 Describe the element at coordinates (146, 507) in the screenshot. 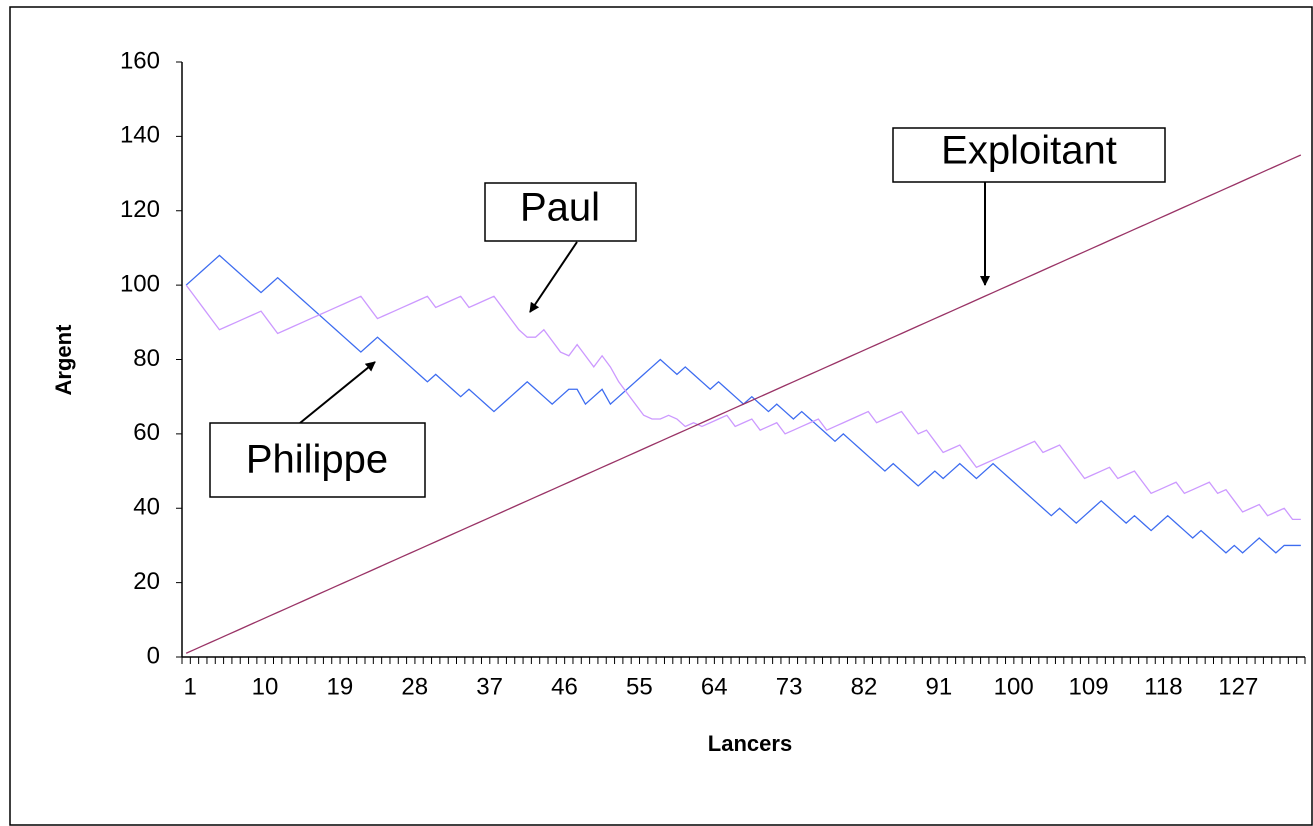

I see `y-tick-label: 40` at that location.